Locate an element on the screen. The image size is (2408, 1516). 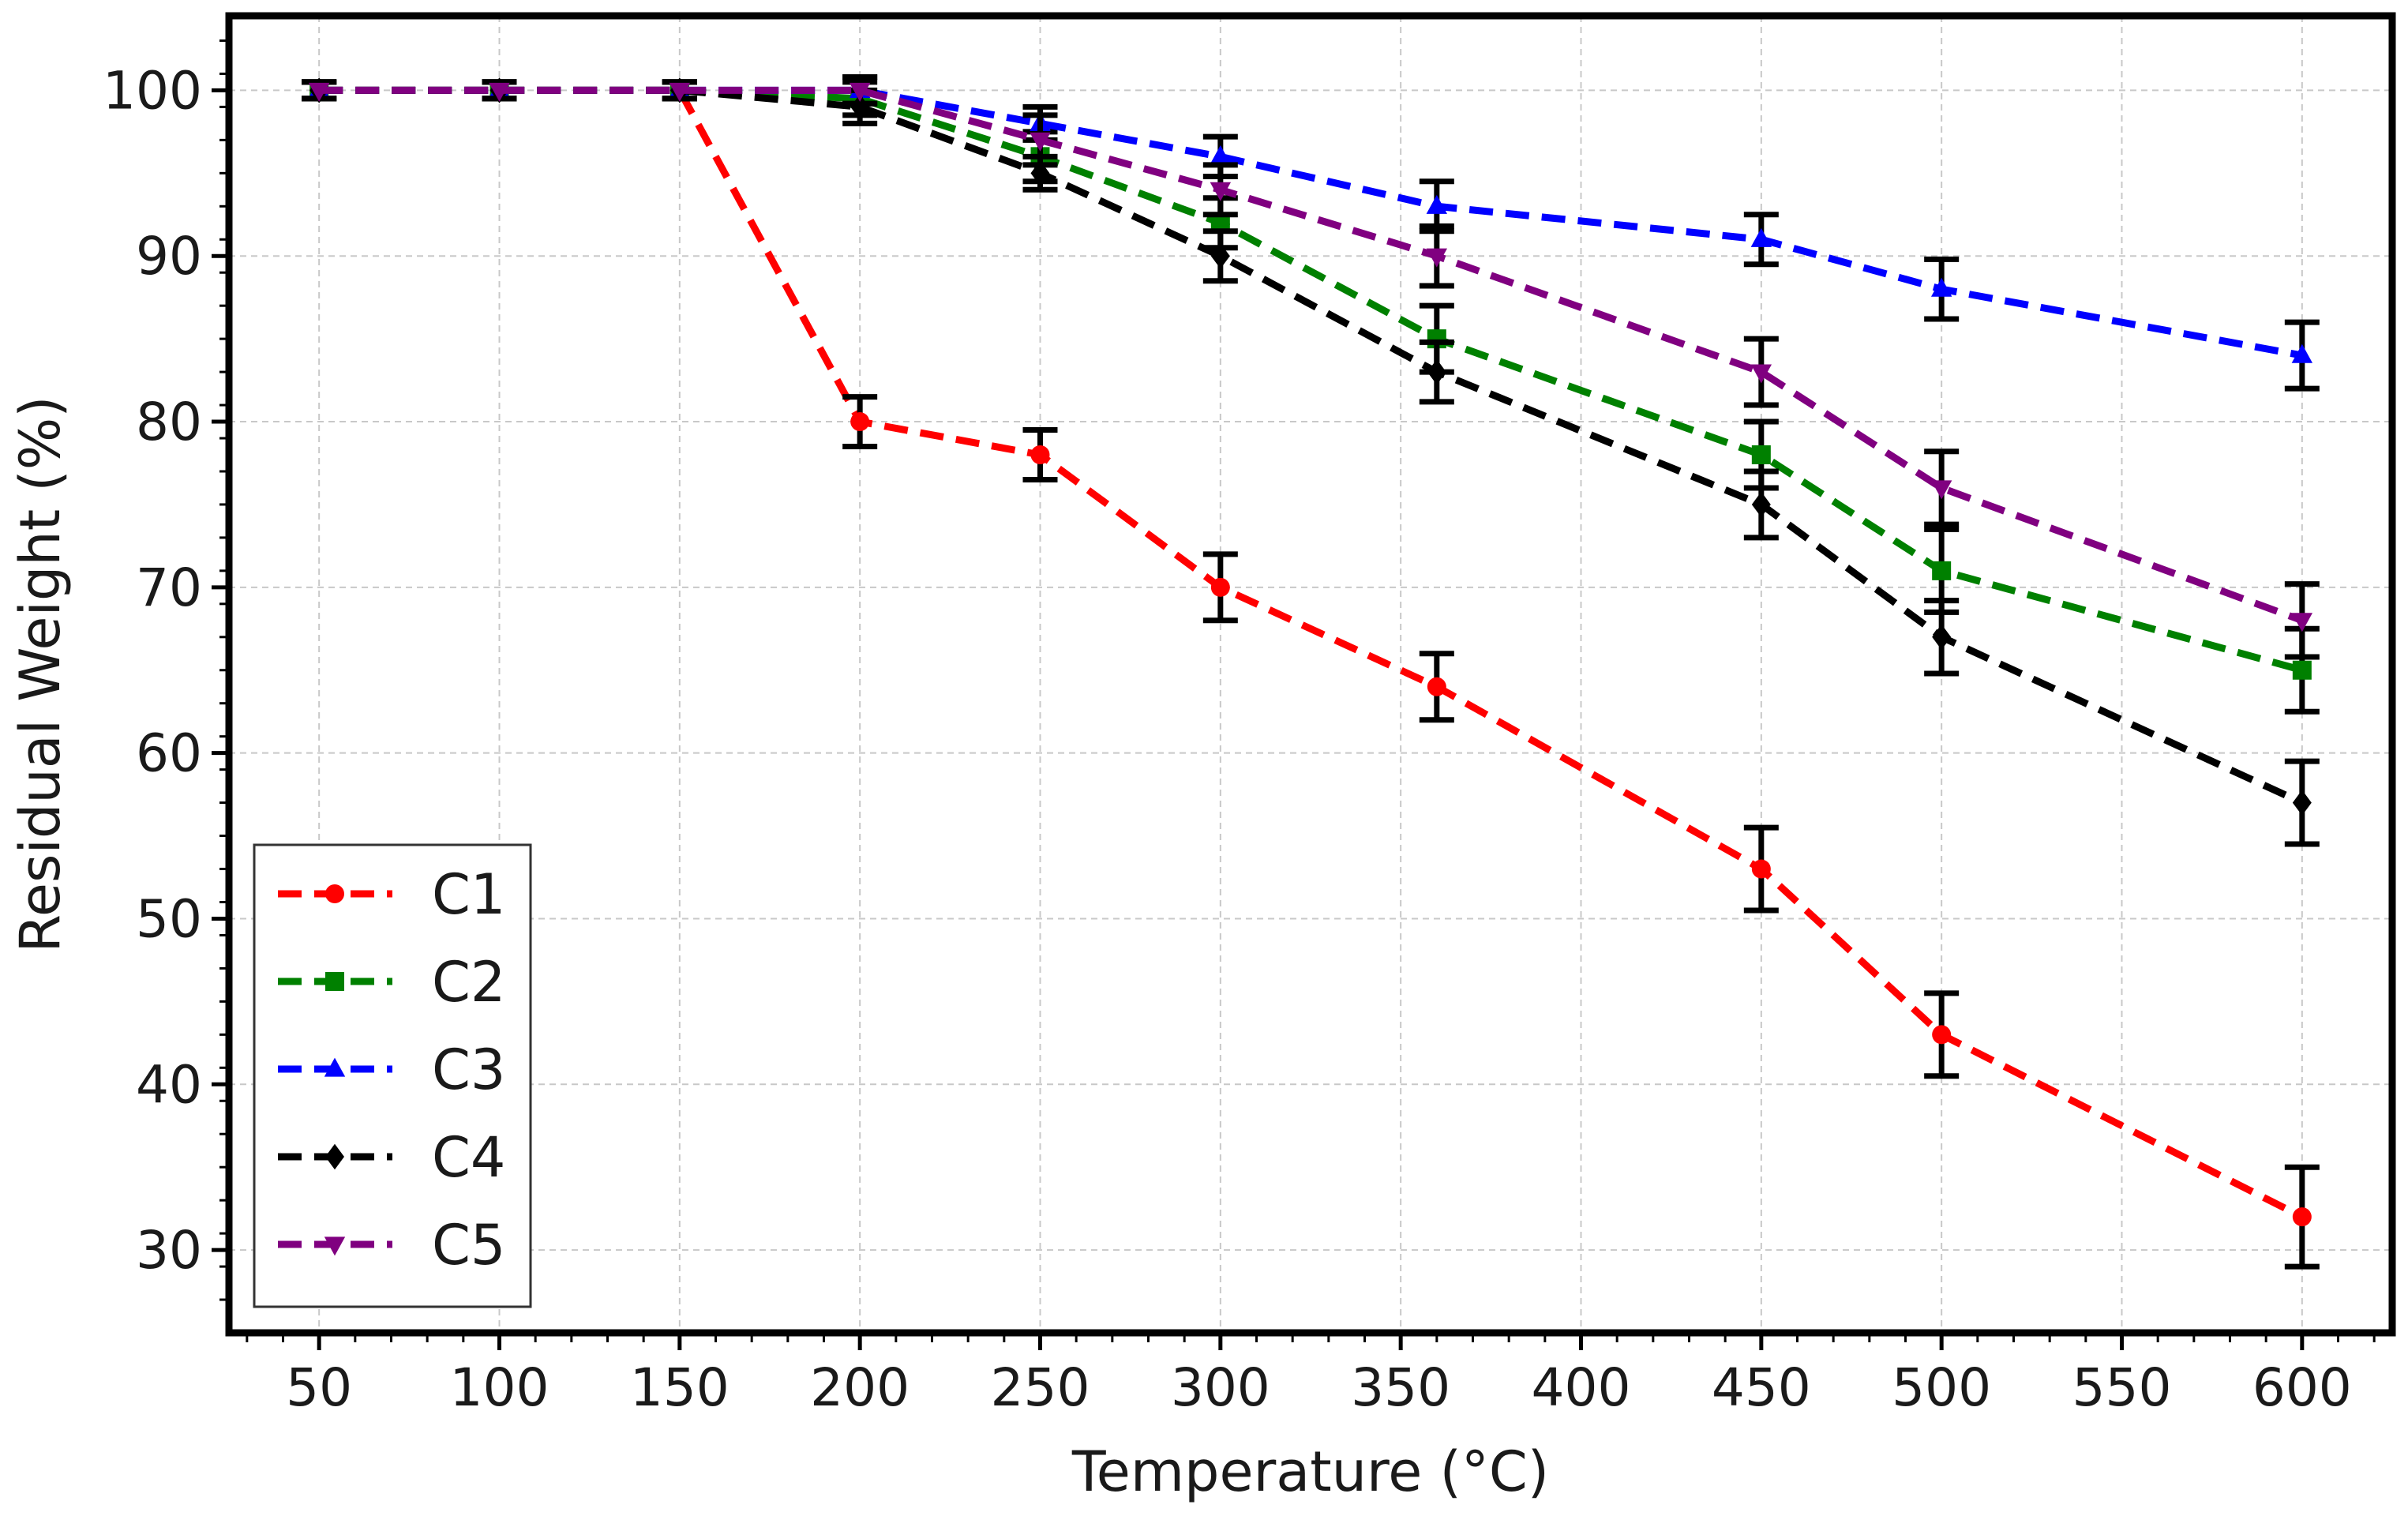
x-tick-label: 50 is located at coordinates (319, 1388).